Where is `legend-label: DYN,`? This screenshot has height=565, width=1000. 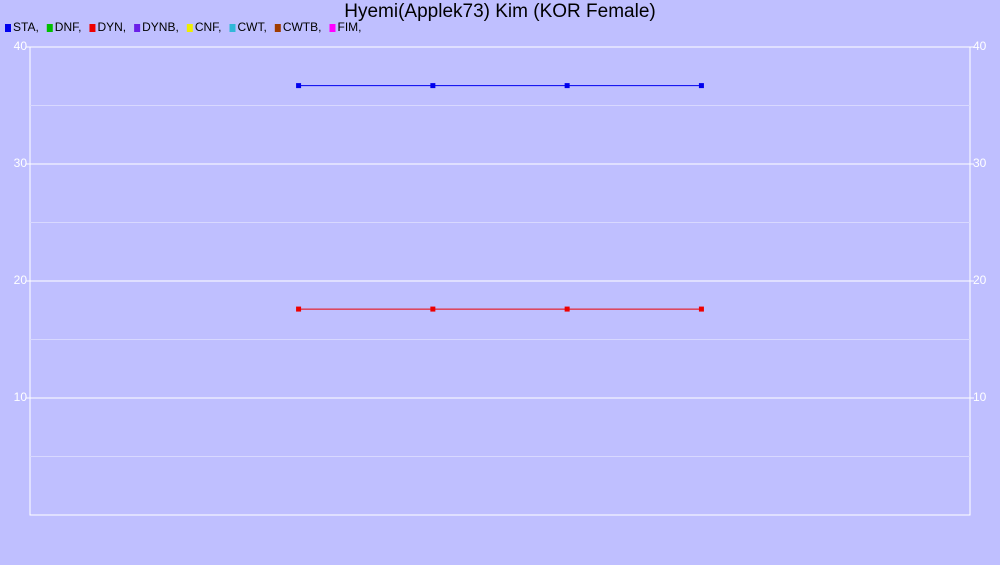
legend-label: DYN, is located at coordinates (111, 27).